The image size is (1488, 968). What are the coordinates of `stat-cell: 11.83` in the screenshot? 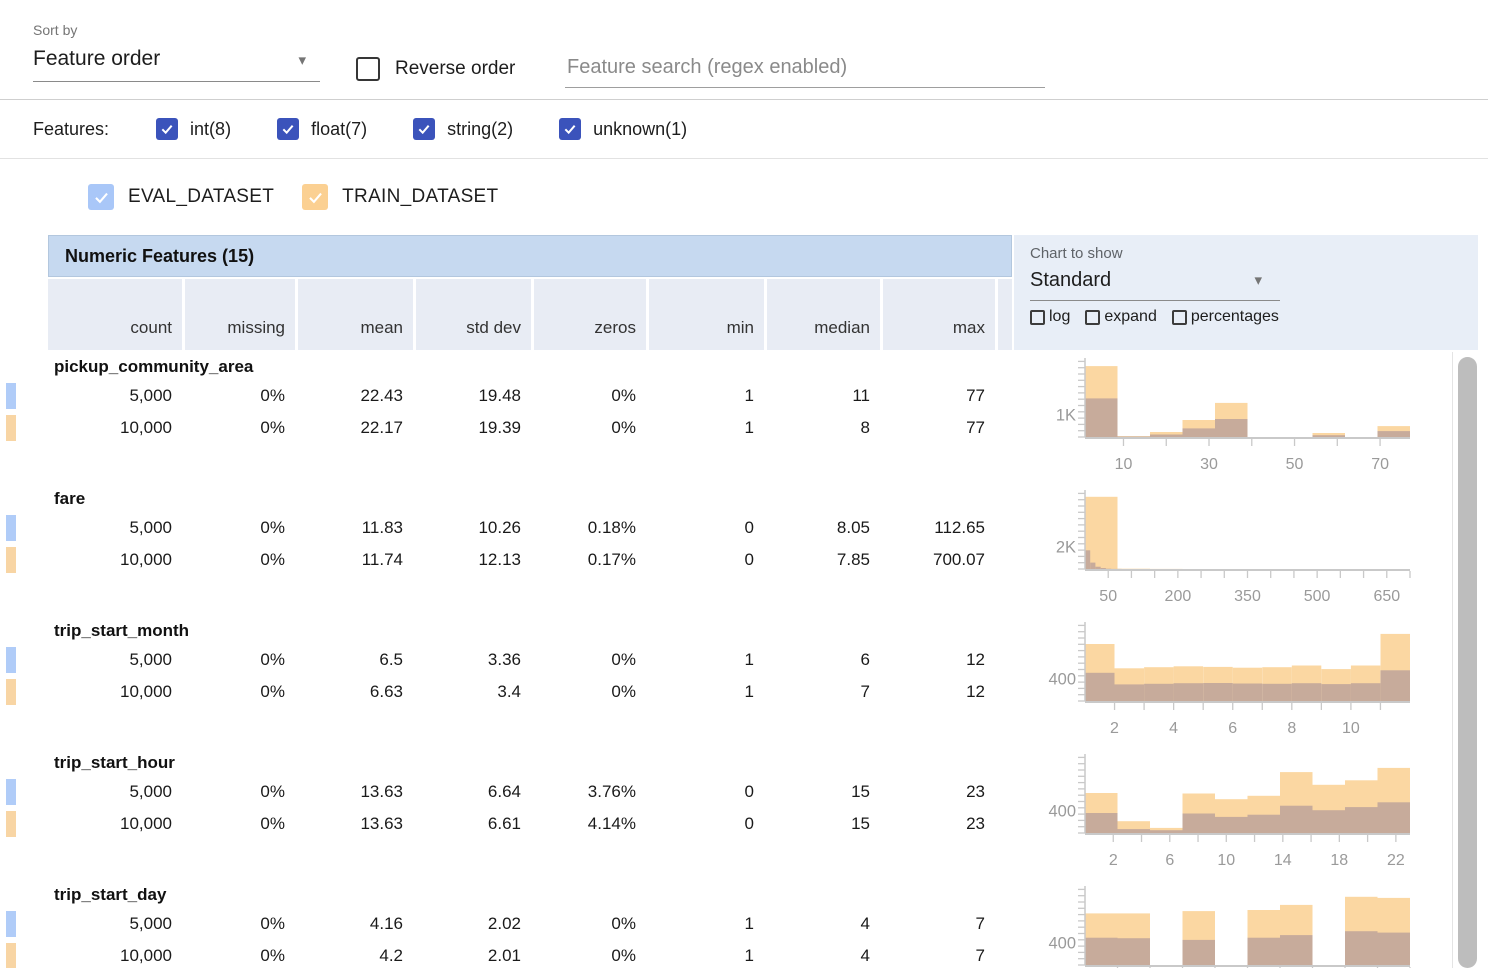 It's located at (382, 527).